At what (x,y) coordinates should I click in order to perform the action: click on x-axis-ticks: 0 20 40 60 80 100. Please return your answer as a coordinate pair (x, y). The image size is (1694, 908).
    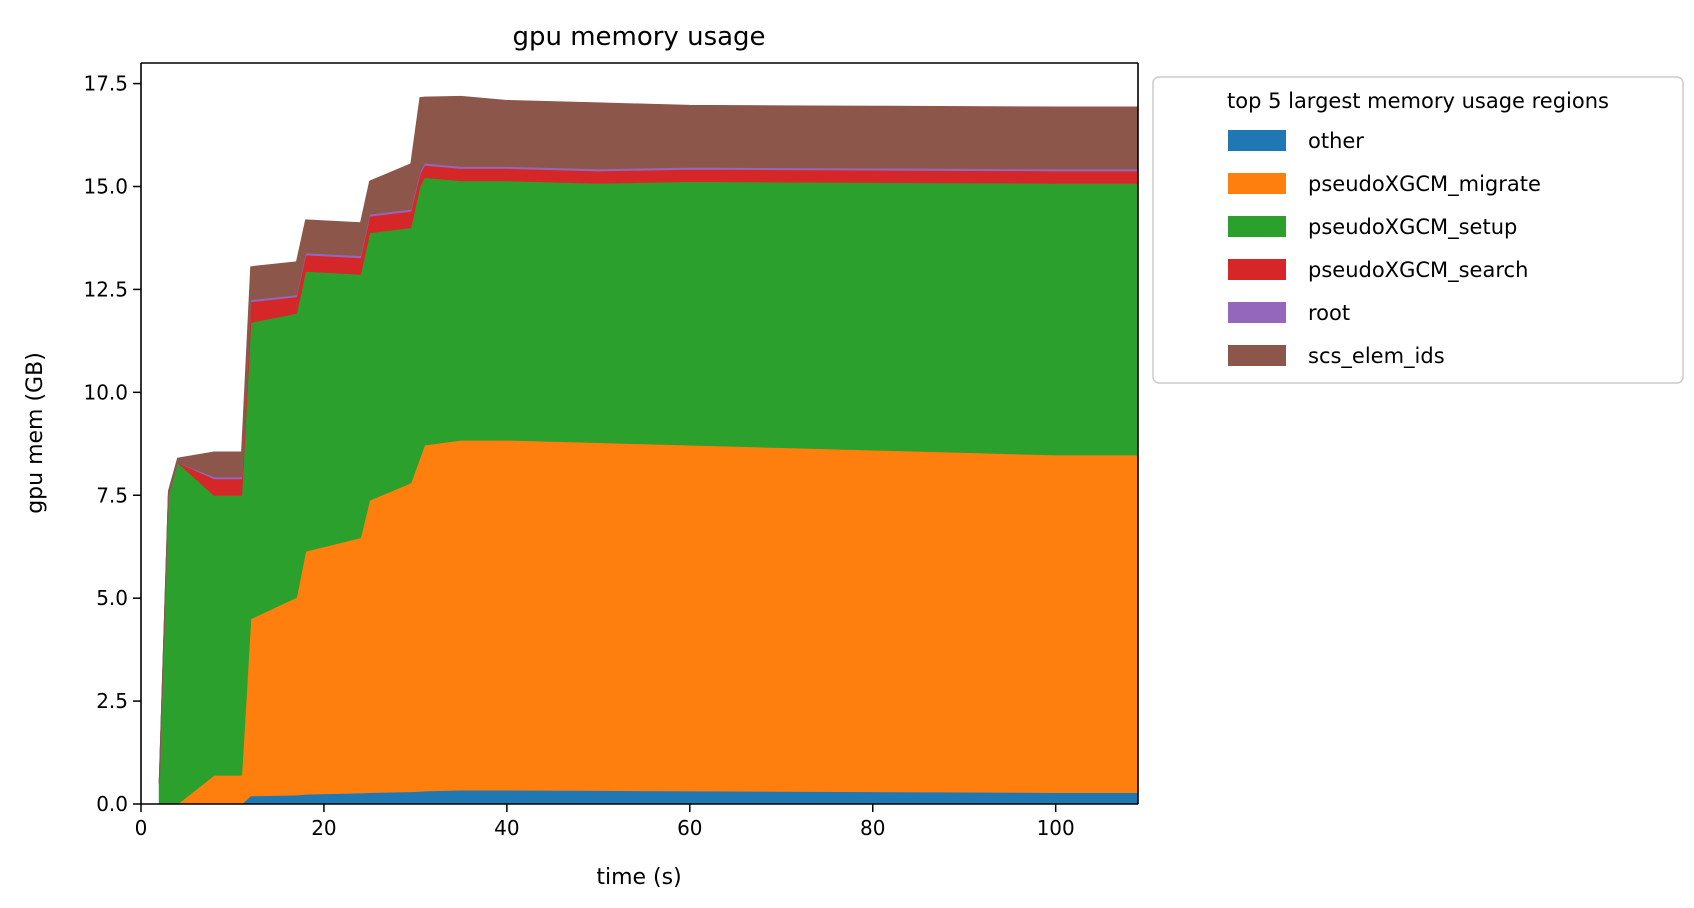
    Looking at the image, I should click on (605, 822).